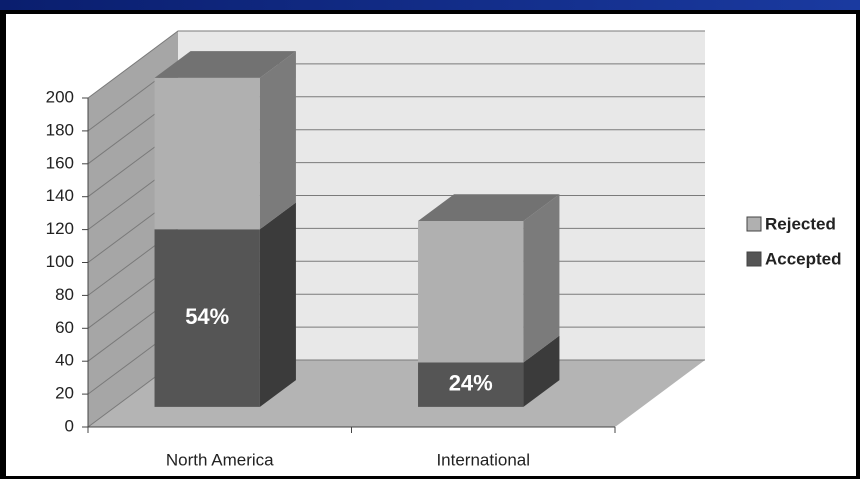  I want to click on grid-line, so click(396, 64).